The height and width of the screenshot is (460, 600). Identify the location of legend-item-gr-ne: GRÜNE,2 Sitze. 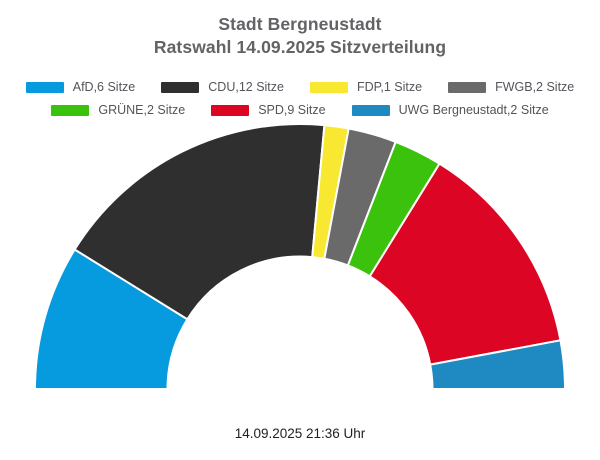
(118, 110).